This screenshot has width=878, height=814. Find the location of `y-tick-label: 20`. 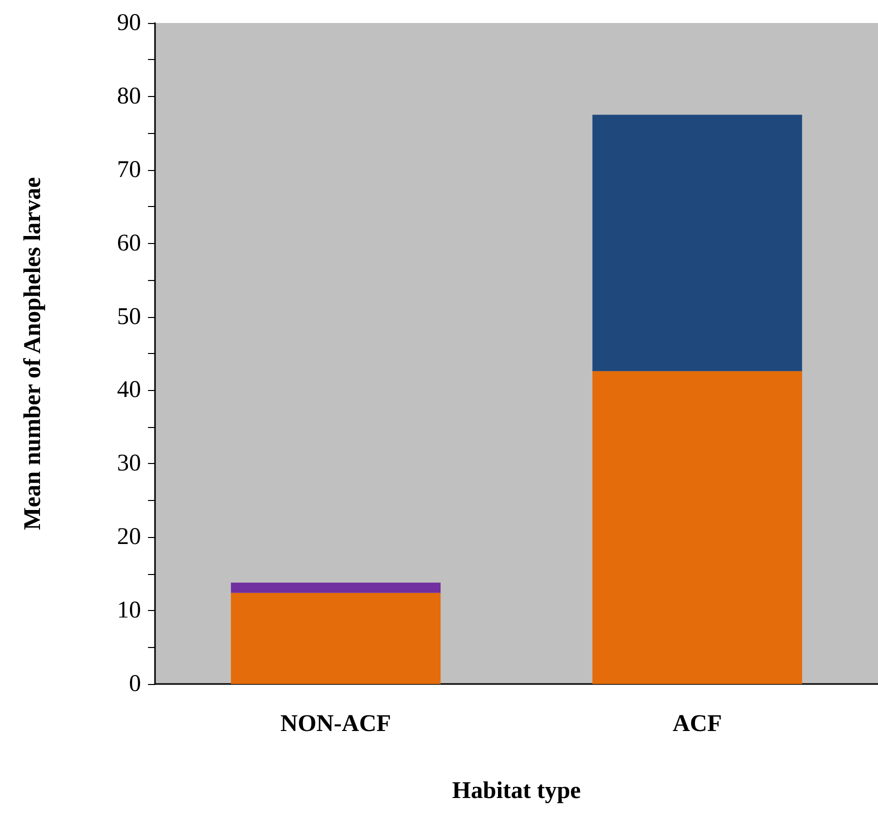

y-tick-label: 20 is located at coordinates (129, 537).